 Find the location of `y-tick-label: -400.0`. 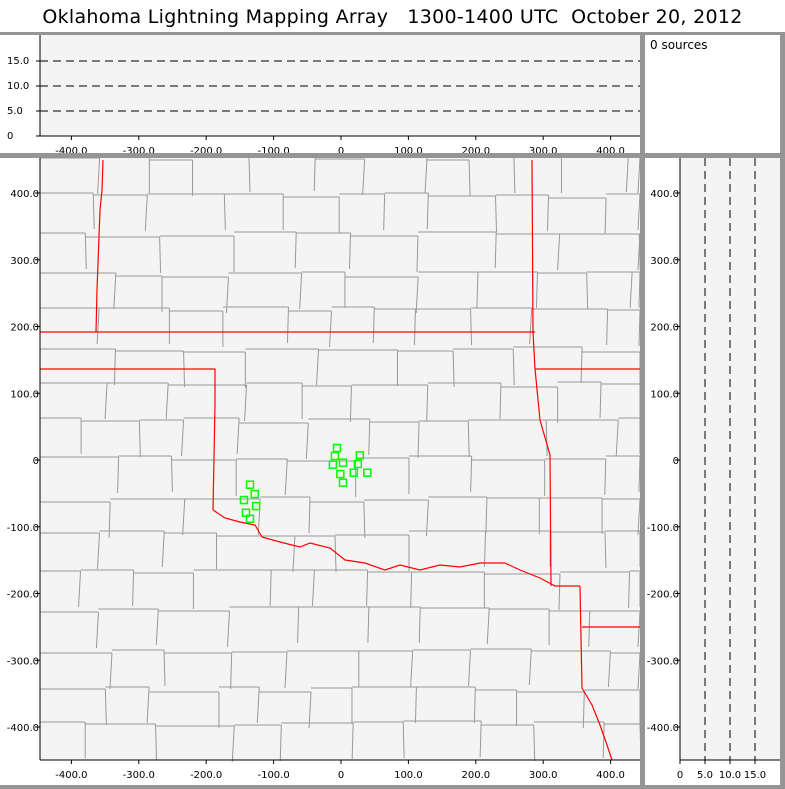

y-tick-label: -400.0 is located at coordinates (663, 728).